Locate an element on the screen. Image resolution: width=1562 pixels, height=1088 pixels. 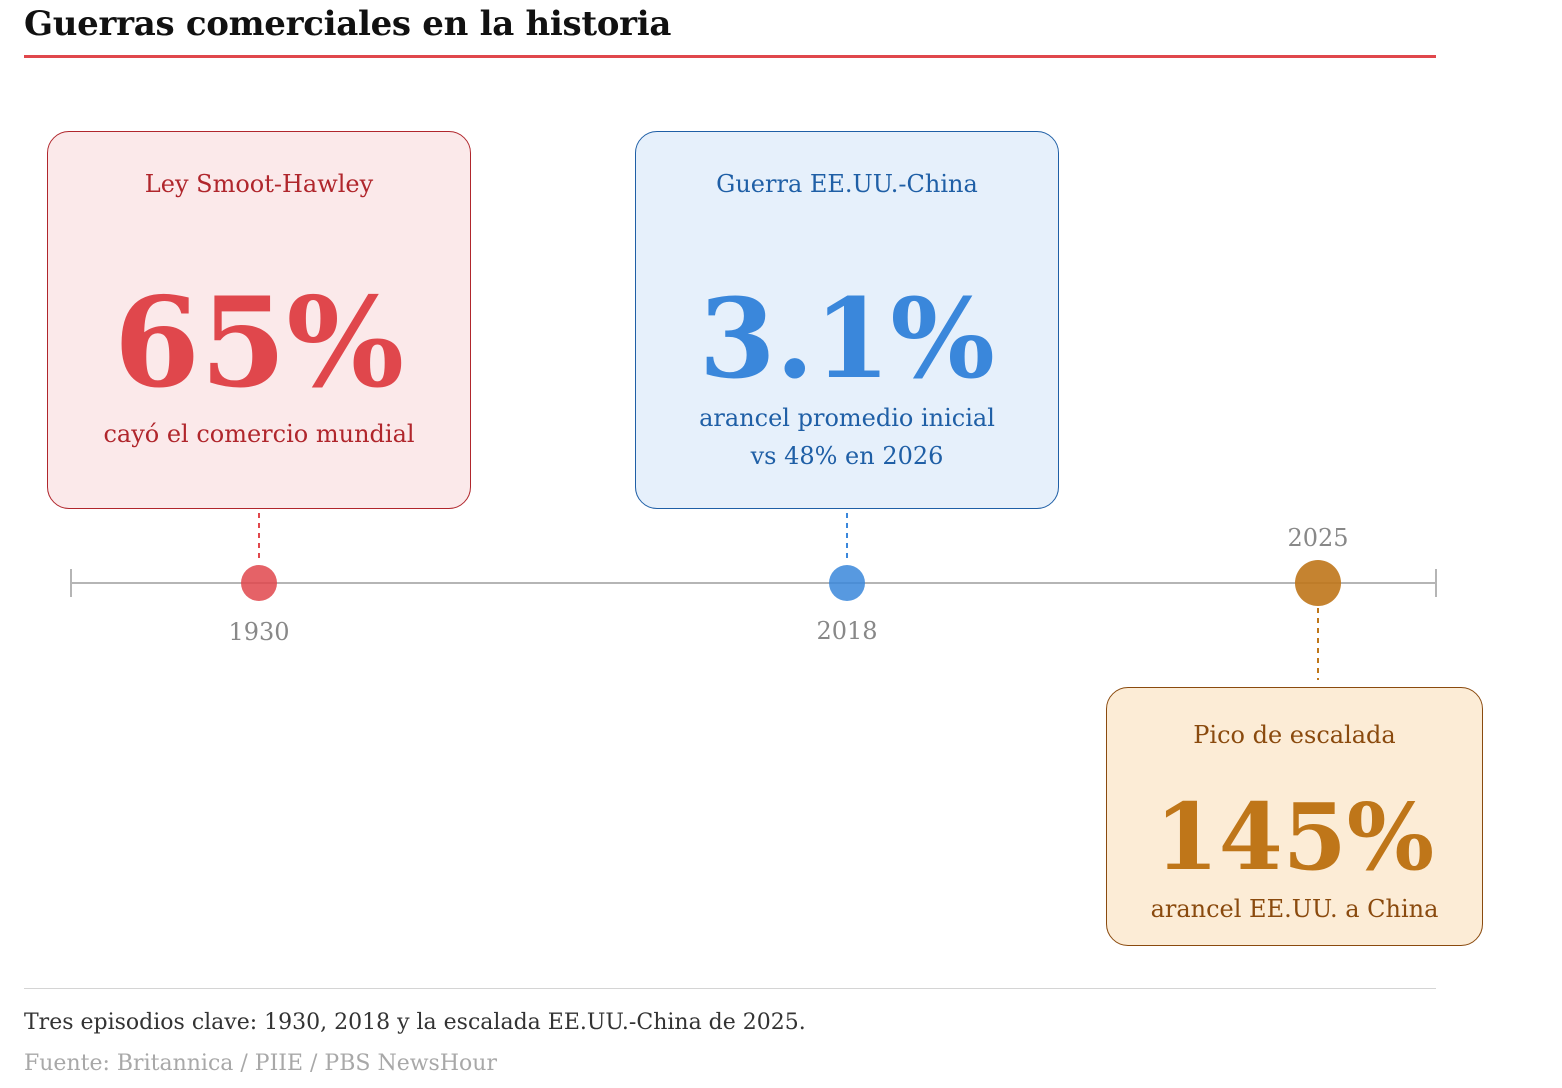
page-title: Guerras comerciales en la historia is located at coordinates (348, 24).